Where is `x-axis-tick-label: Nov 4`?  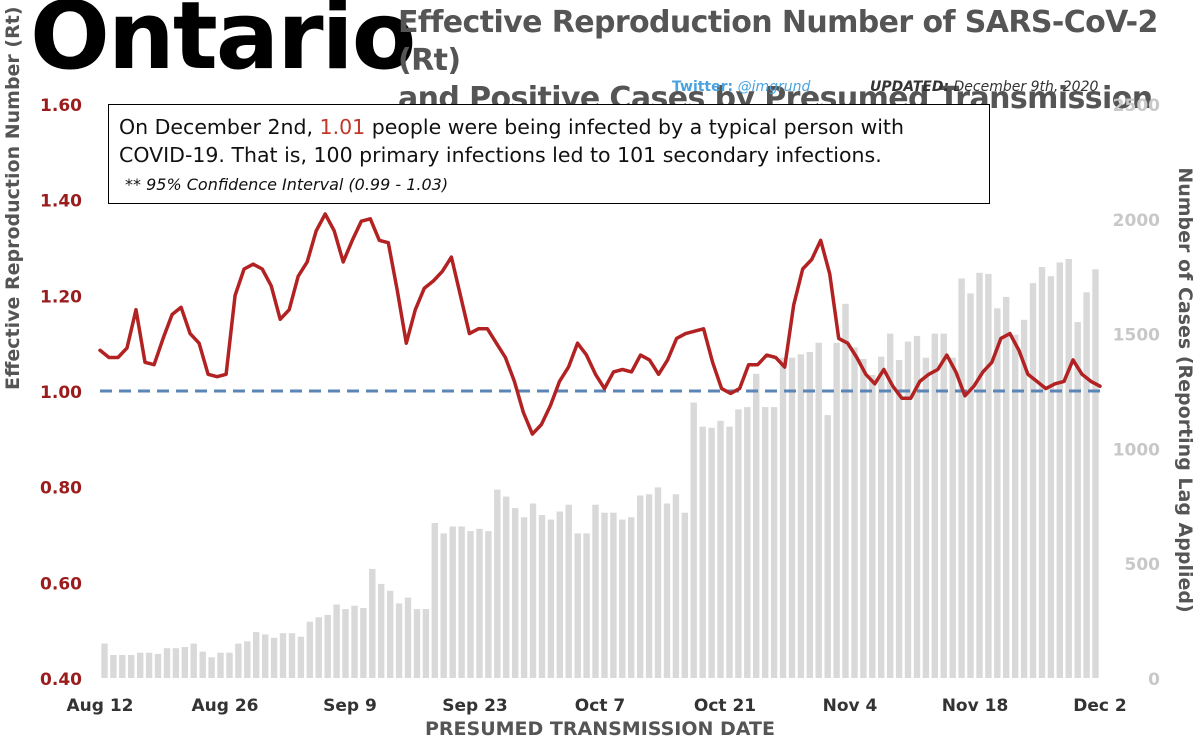 x-axis-tick-label: Nov 4 is located at coordinates (850, 706).